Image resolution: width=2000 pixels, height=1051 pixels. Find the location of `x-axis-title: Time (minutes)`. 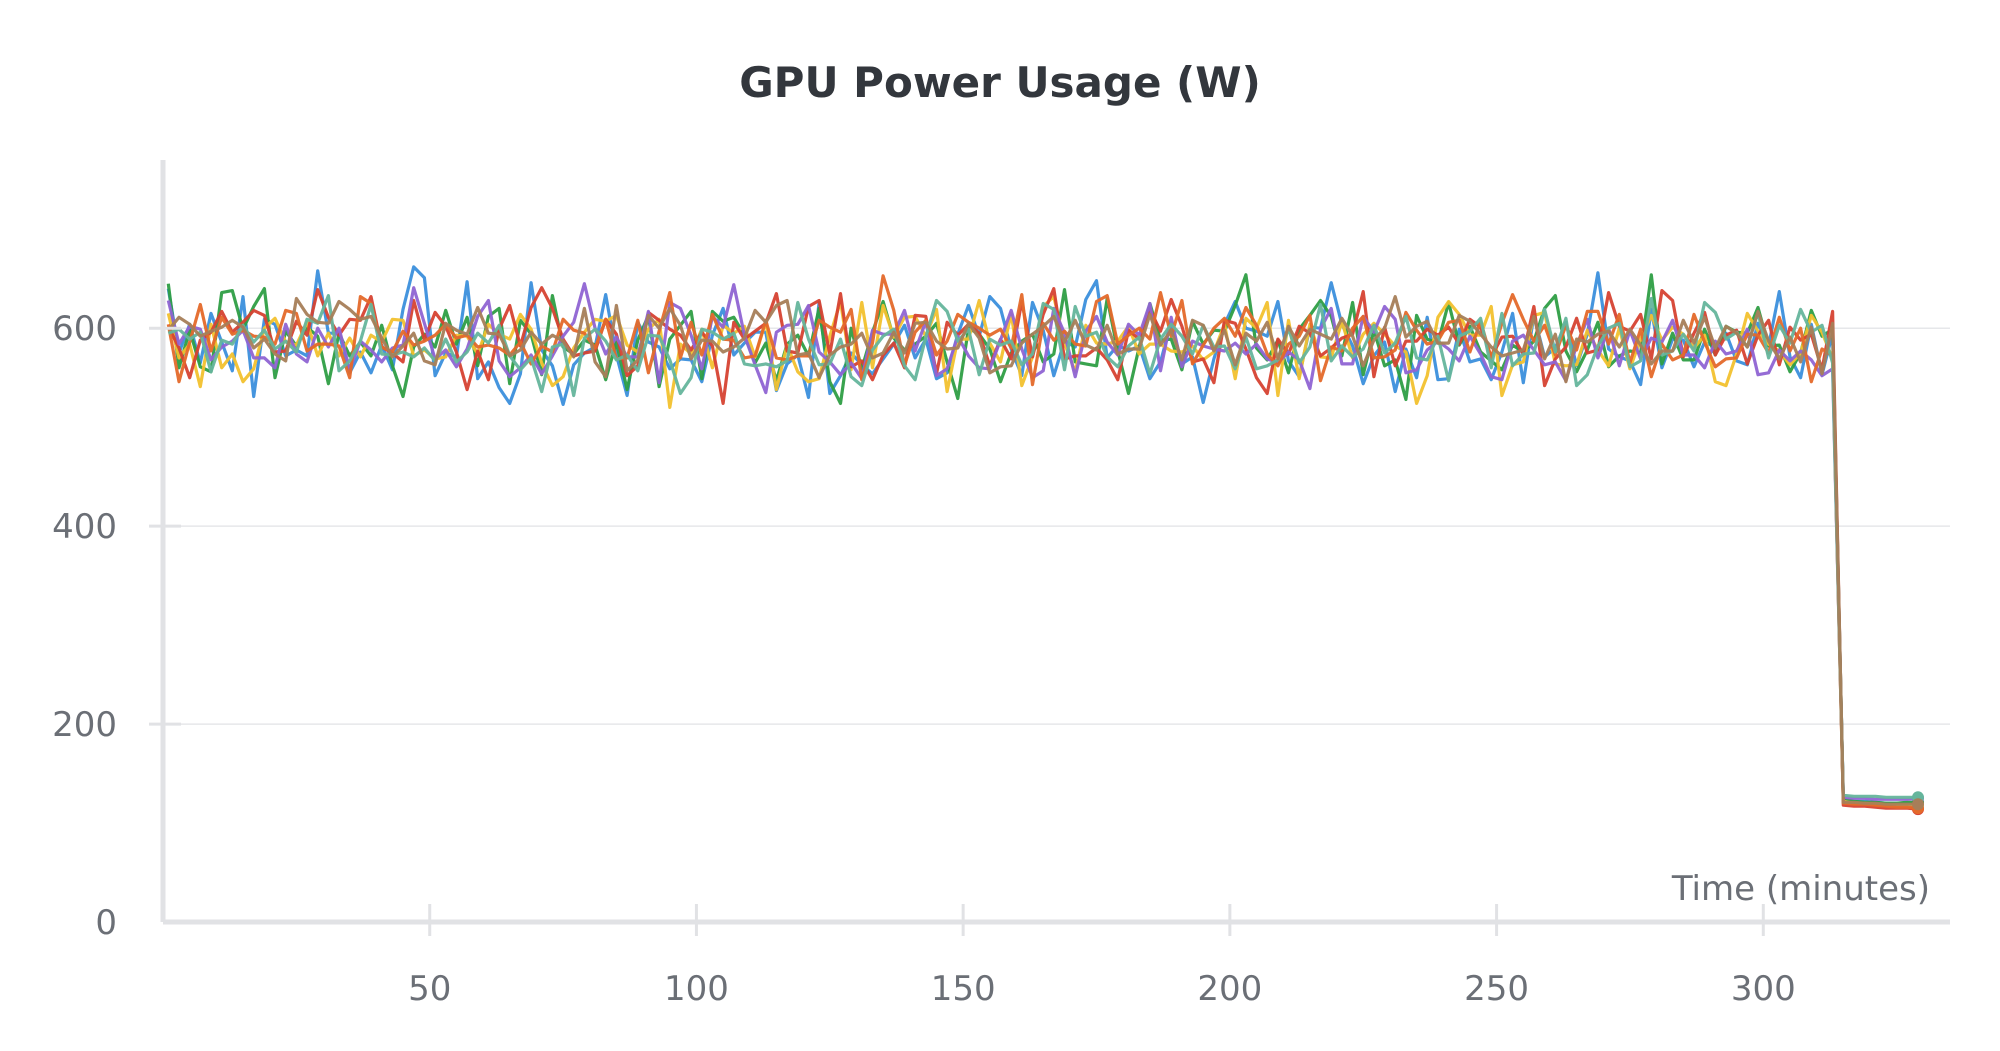

x-axis-title: Time (minutes) is located at coordinates (1800, 889).